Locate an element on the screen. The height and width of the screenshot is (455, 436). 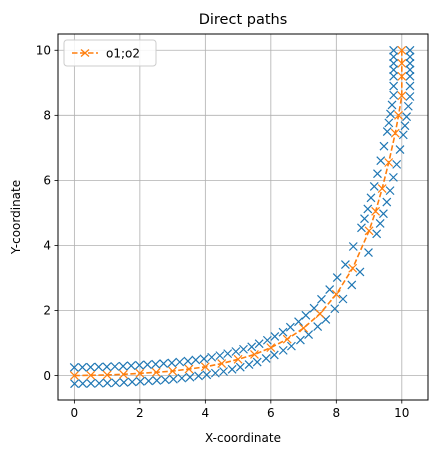
x-axis-label: X-coordinate is located at coordinates (243, 438).